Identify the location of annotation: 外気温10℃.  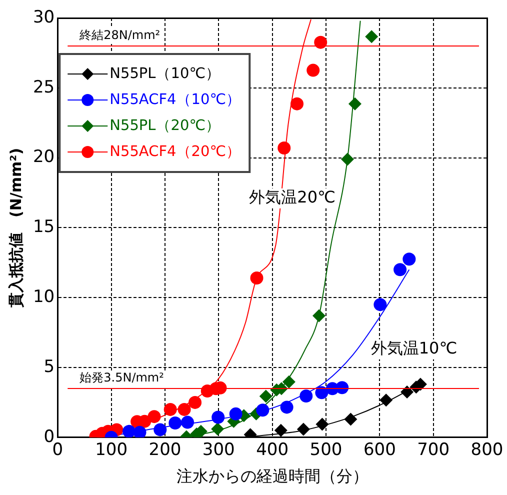
(414, 348).